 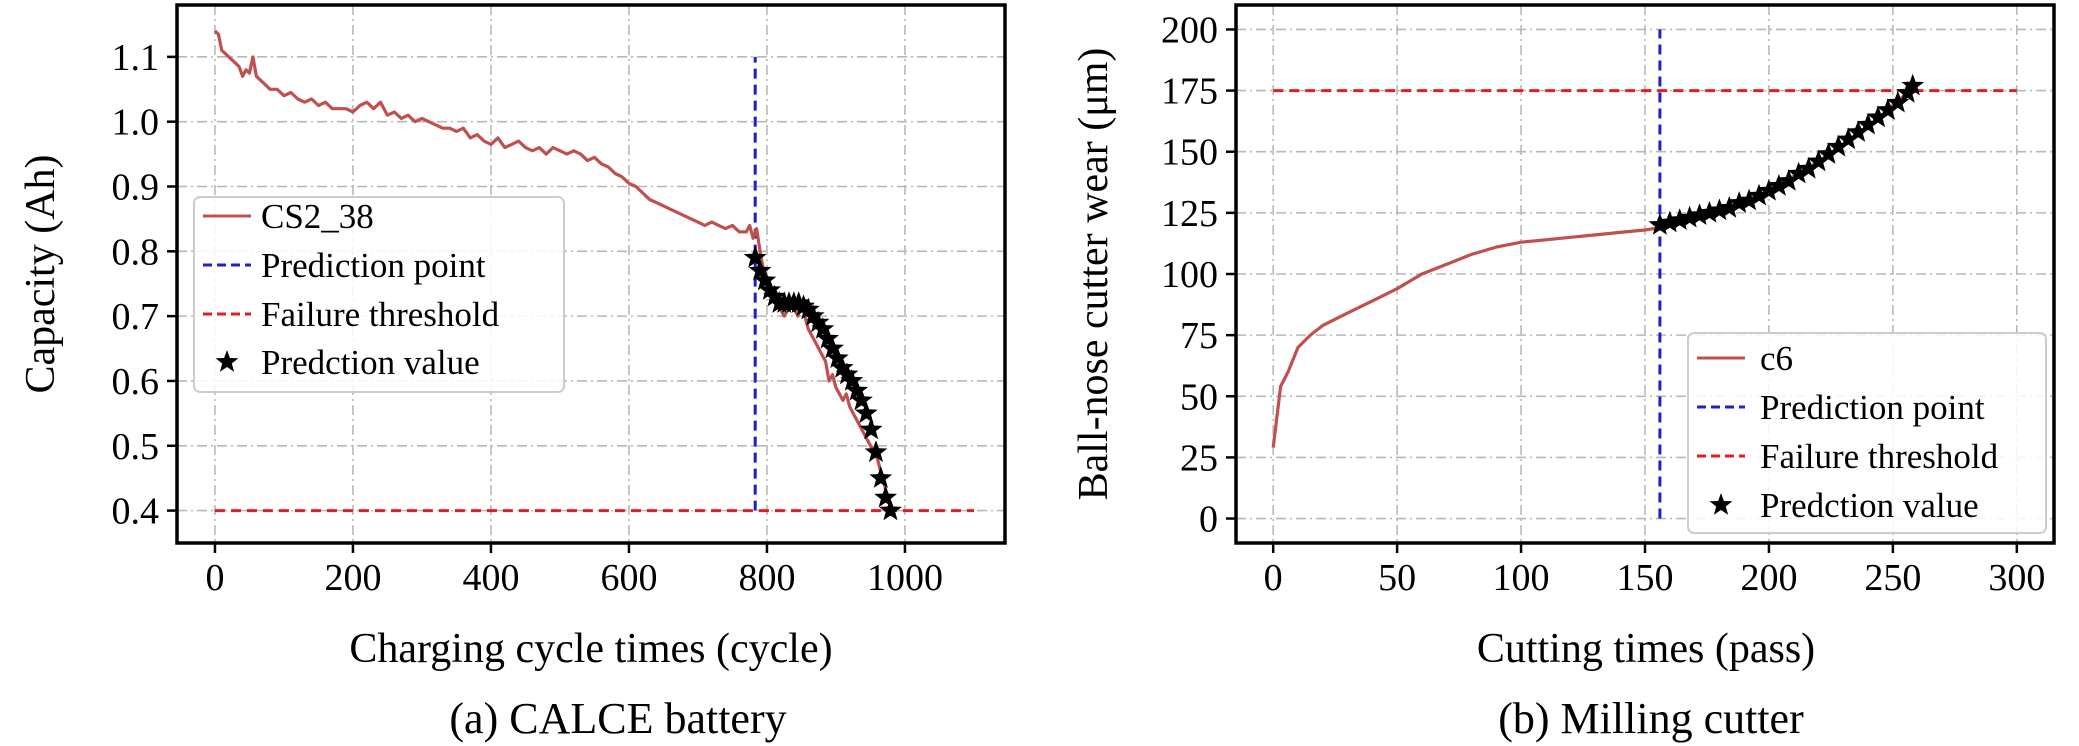 I want to click on chart-a-legend-box, so click(x=379, y=294).